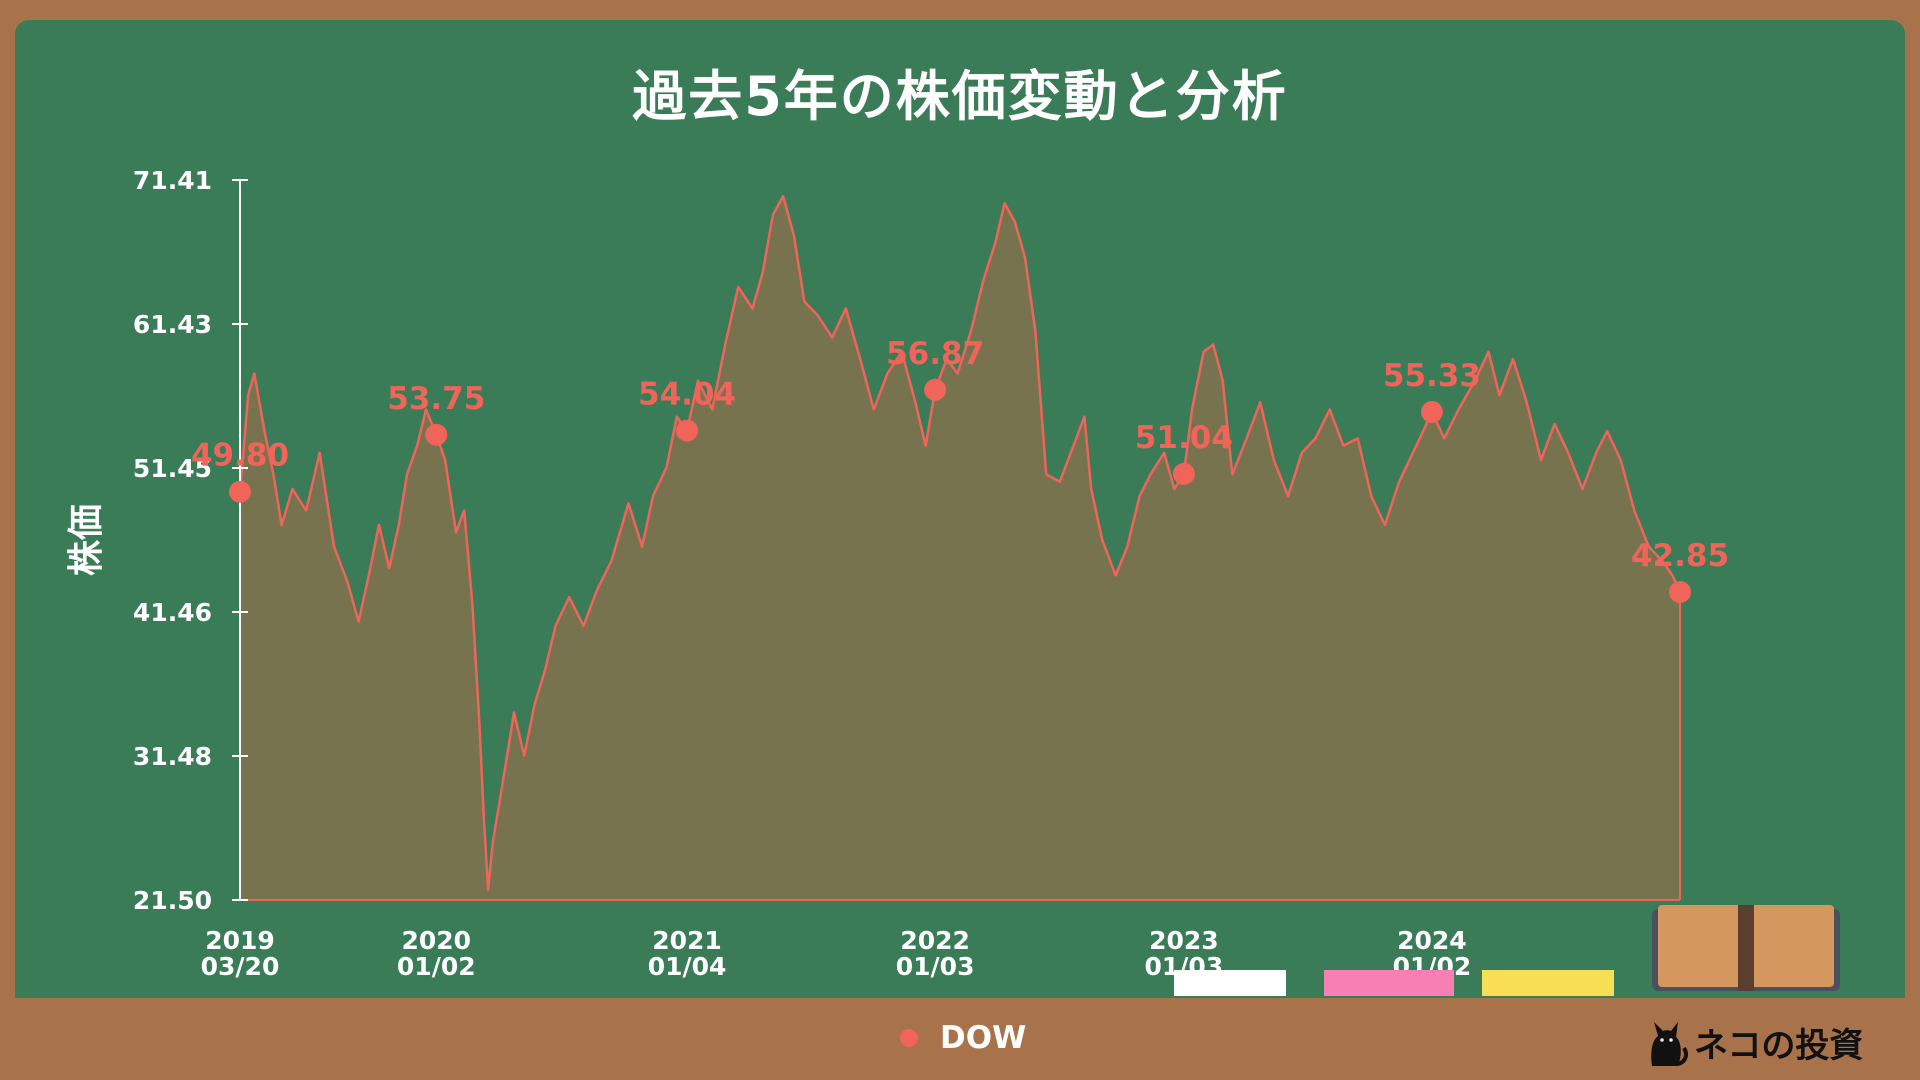  I want to click on brand-logo: ネコの投資, so click(1753, 1042).